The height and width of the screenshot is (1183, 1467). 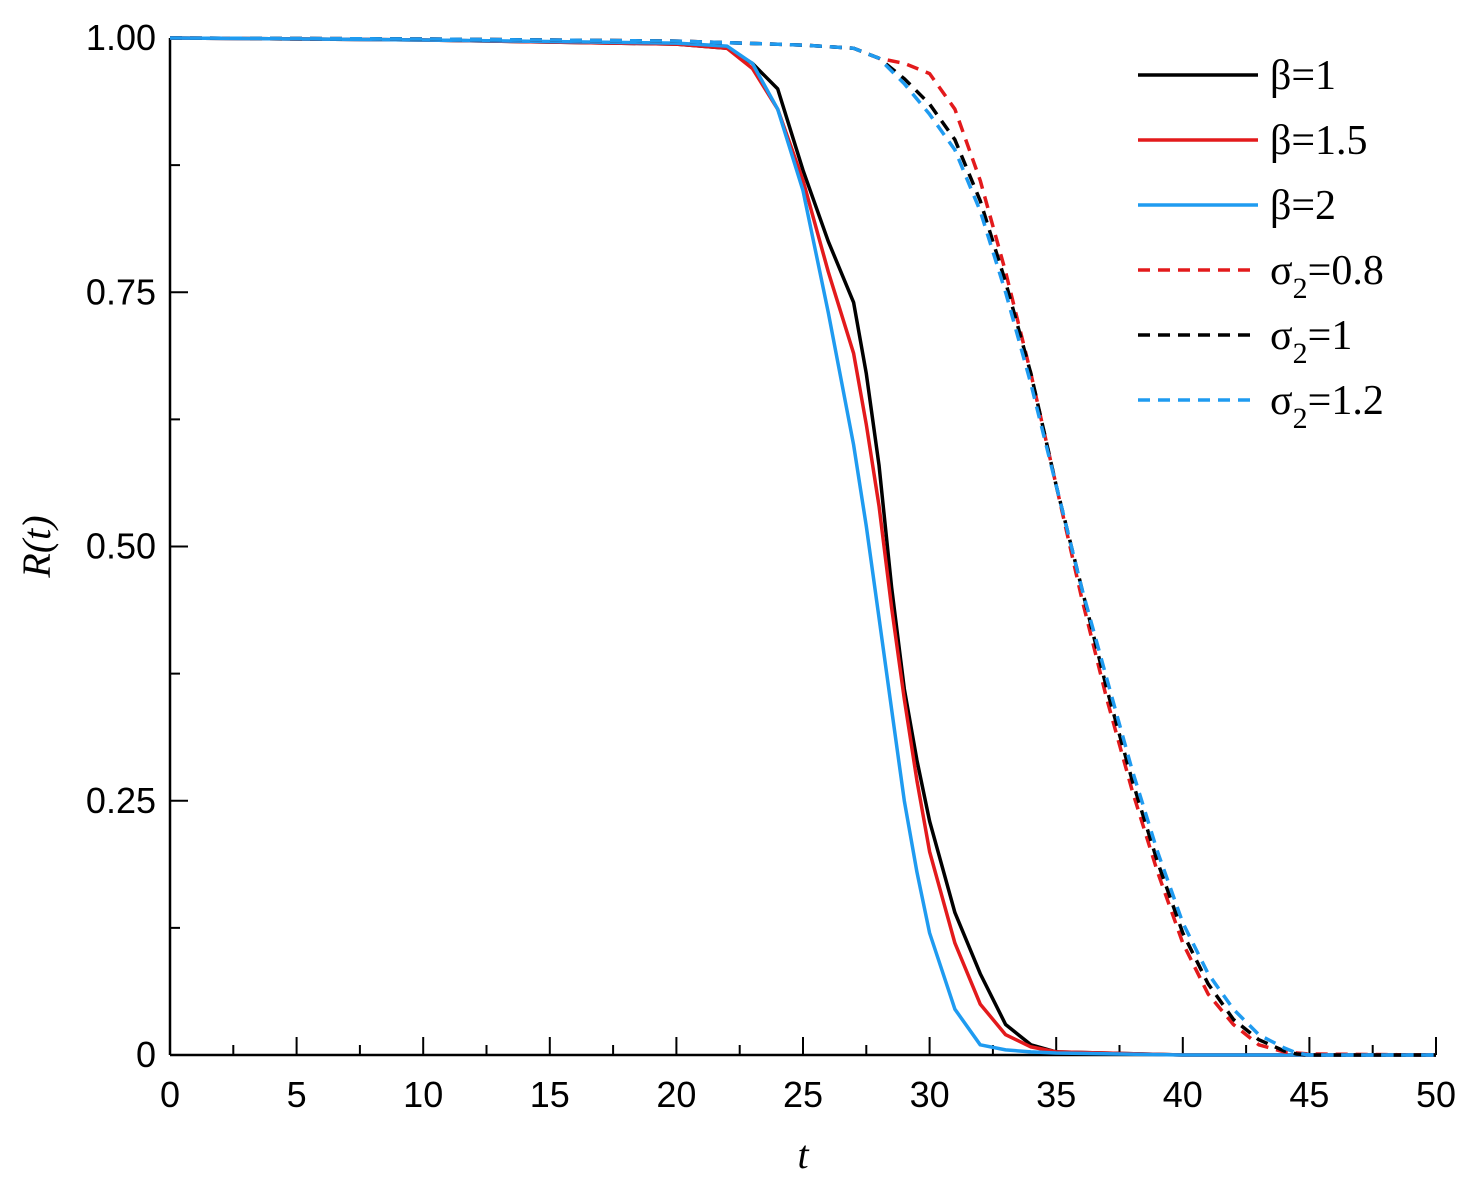 I want to click on y-tick-label: 1.00, so click(x=121, y=37).